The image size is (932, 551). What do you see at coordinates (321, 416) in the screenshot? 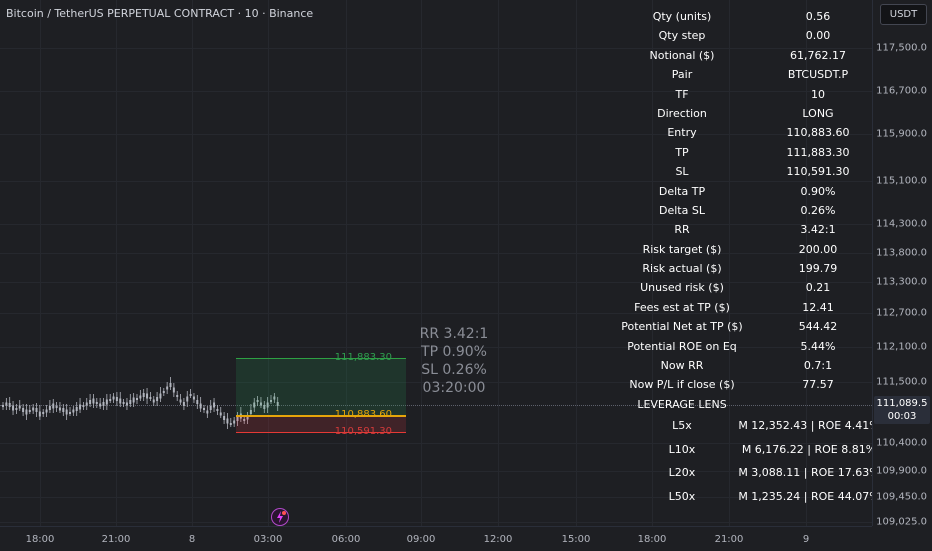
I see `entry-line` at bounding box center [321, 416].